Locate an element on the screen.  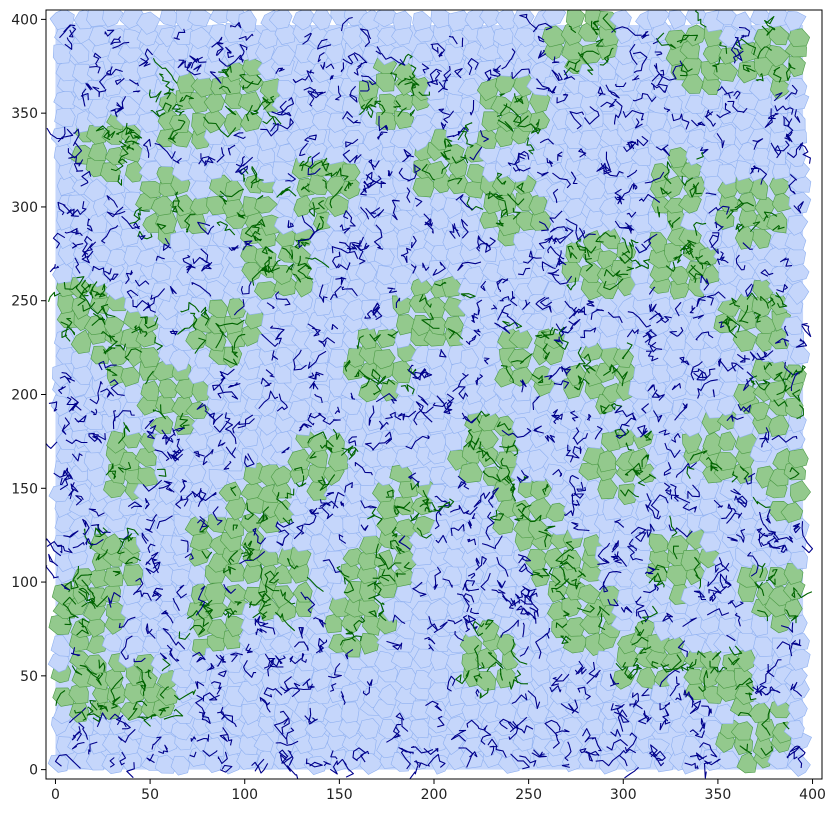
x-tick-label: 200 is located at coordinates (434, 795).